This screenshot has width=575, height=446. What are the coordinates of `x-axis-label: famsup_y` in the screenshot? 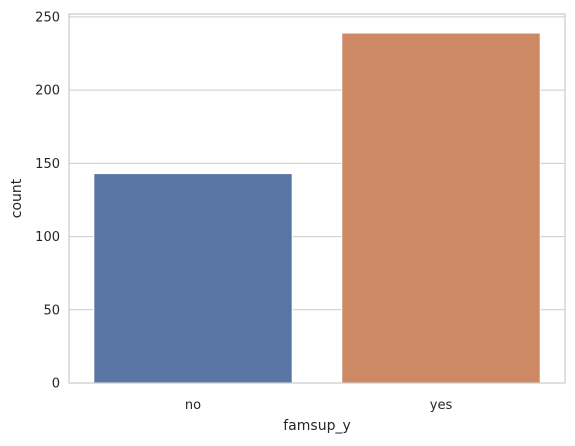 It's located at (316, 426).